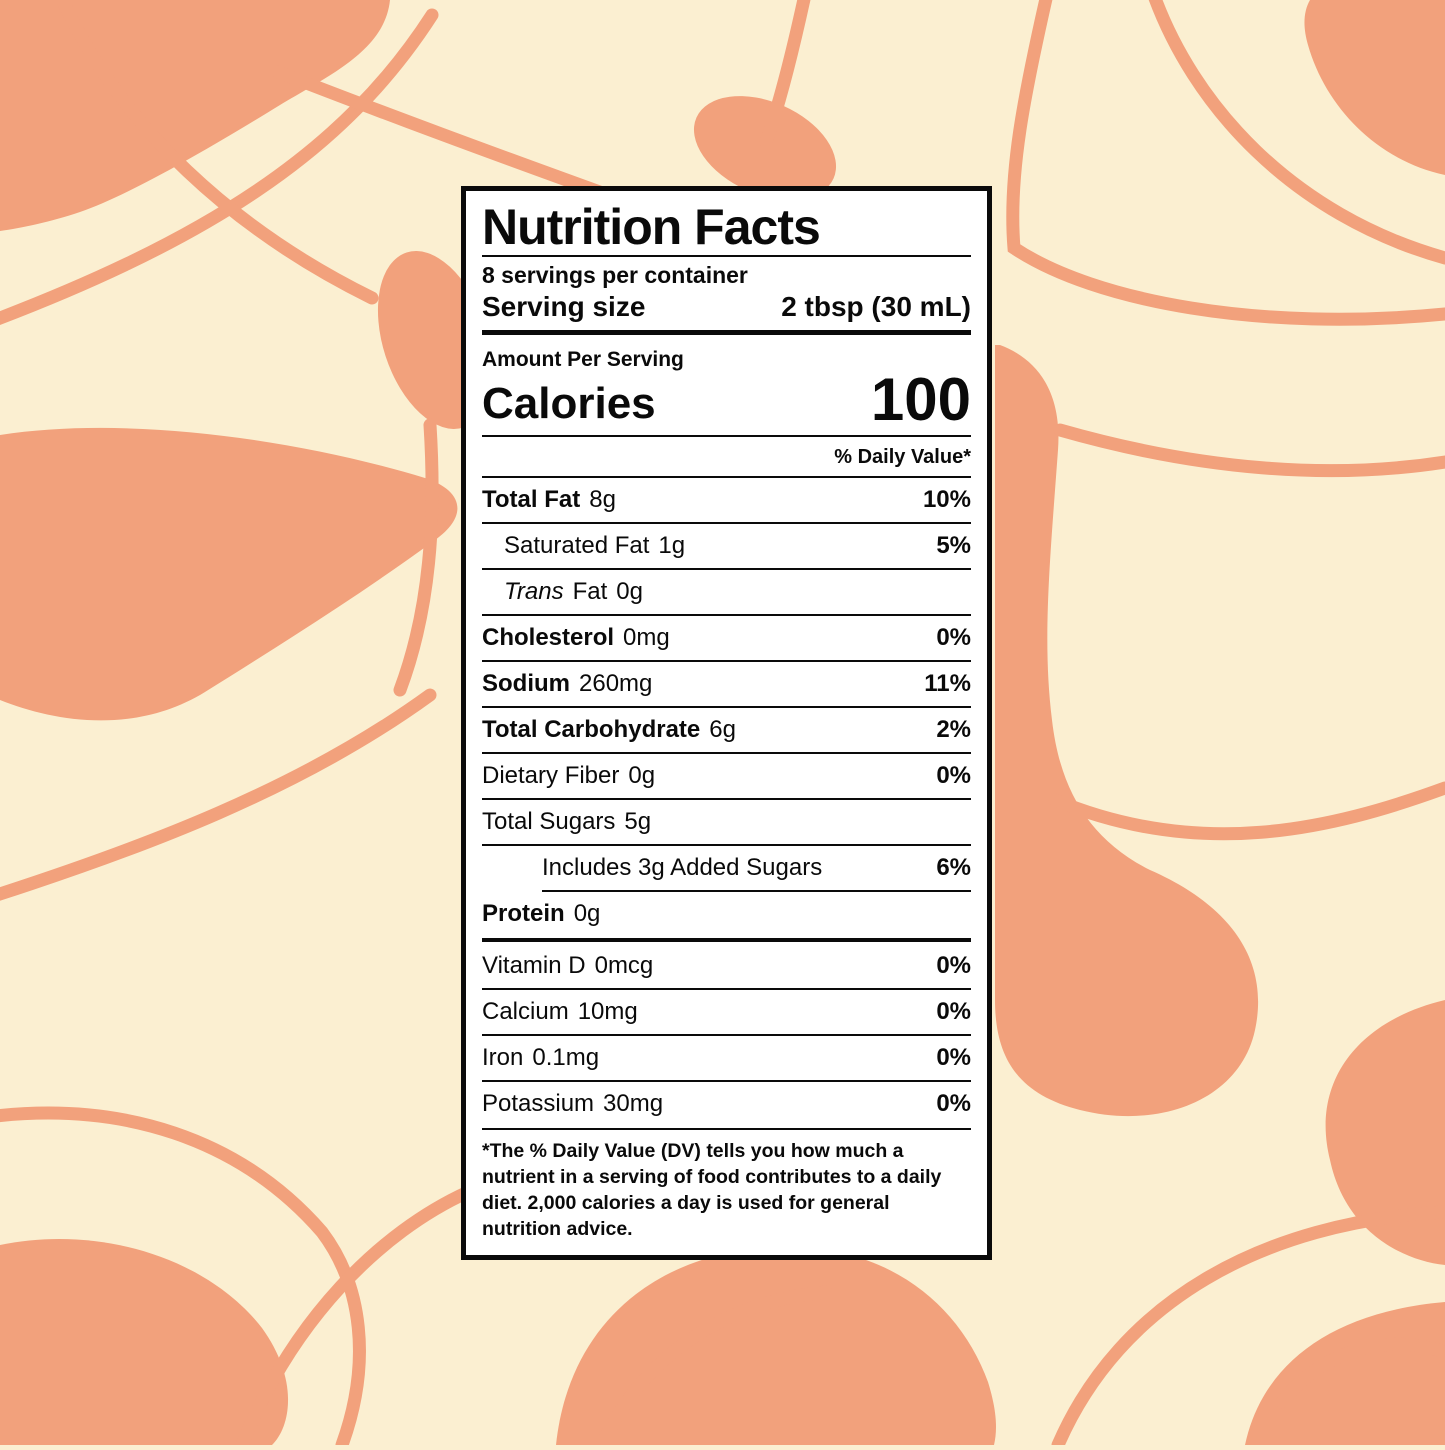 The image size is (1445, 1450). I want to click on daily-value-header: % Daily Value*, so click(902, 457).